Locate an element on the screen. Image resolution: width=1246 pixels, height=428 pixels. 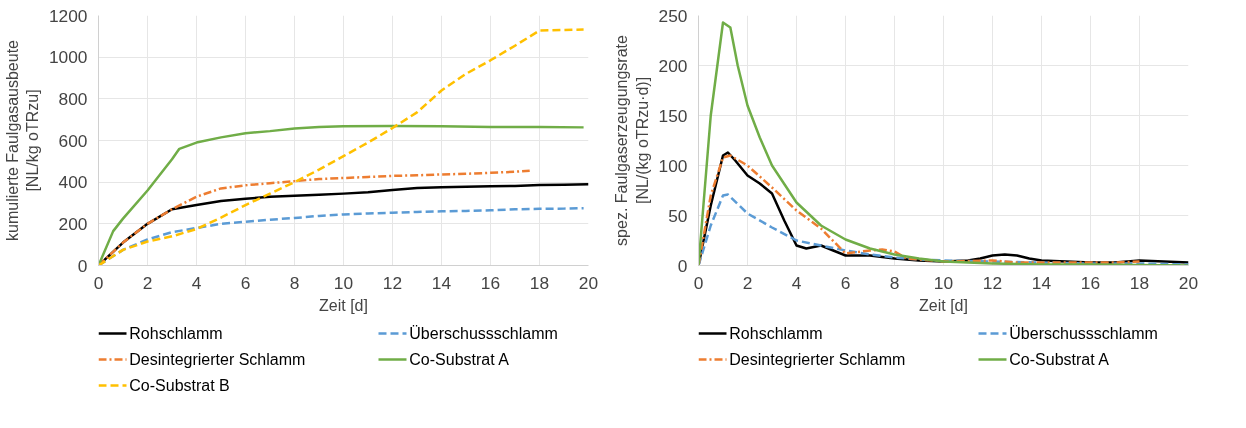
y-tick-label: 150 is located at coordinates (673, 115).